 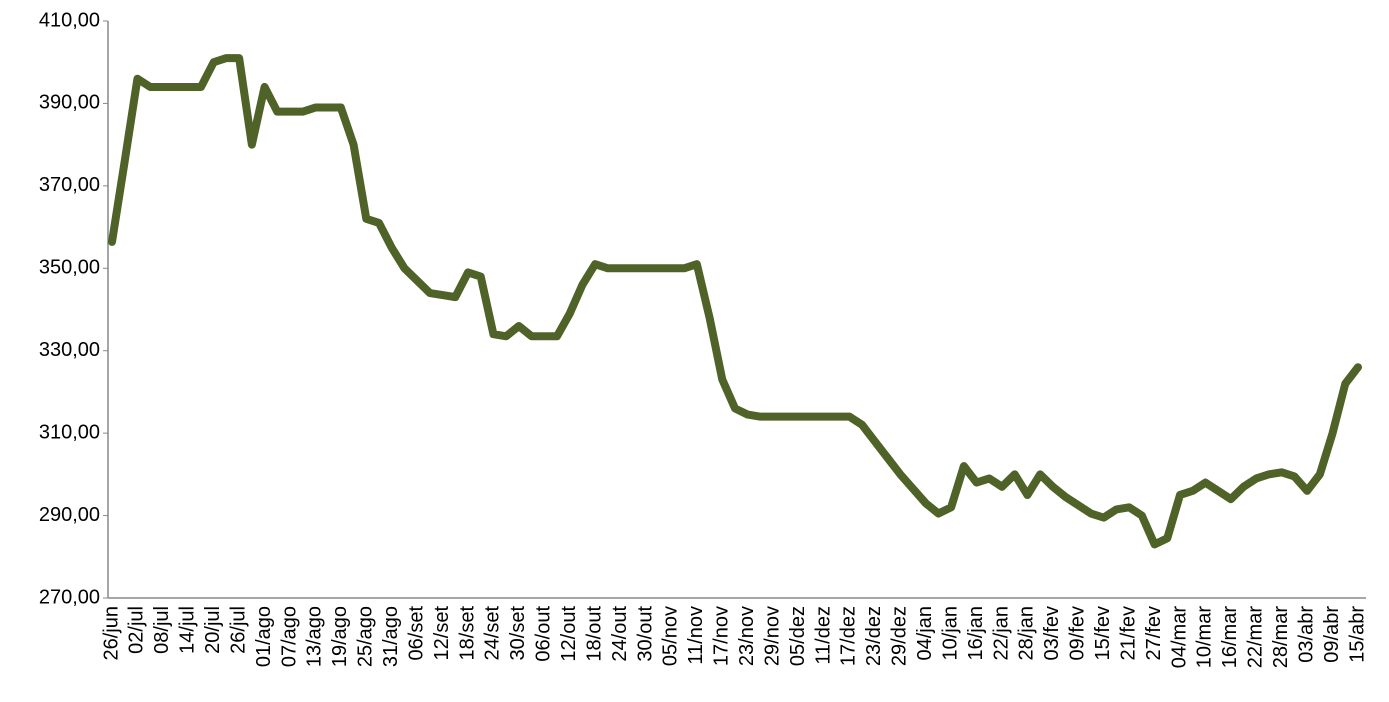 I want to click on x-tick-label: 10/jan, so click(x=950, y=633).